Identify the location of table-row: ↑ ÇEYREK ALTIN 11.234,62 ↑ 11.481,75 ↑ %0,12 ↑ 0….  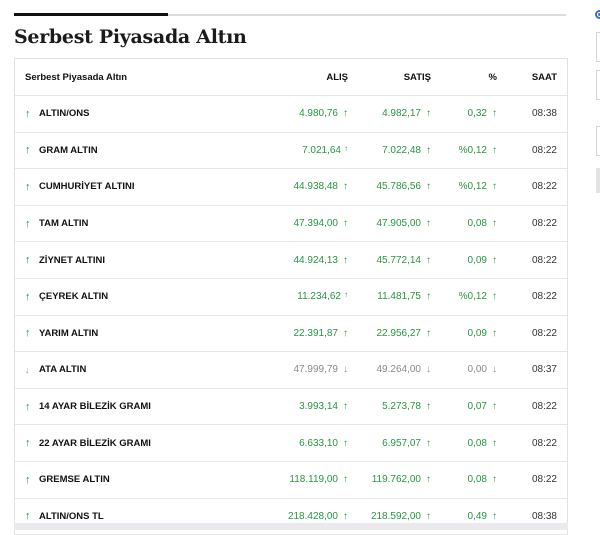
(291, 297).